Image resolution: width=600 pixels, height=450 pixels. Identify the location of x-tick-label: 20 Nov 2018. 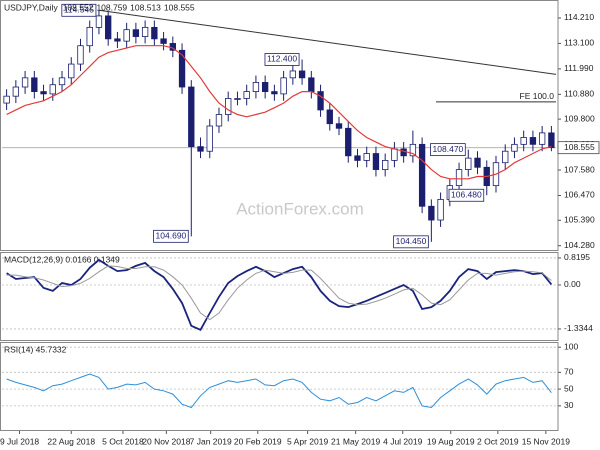
(166, 441).